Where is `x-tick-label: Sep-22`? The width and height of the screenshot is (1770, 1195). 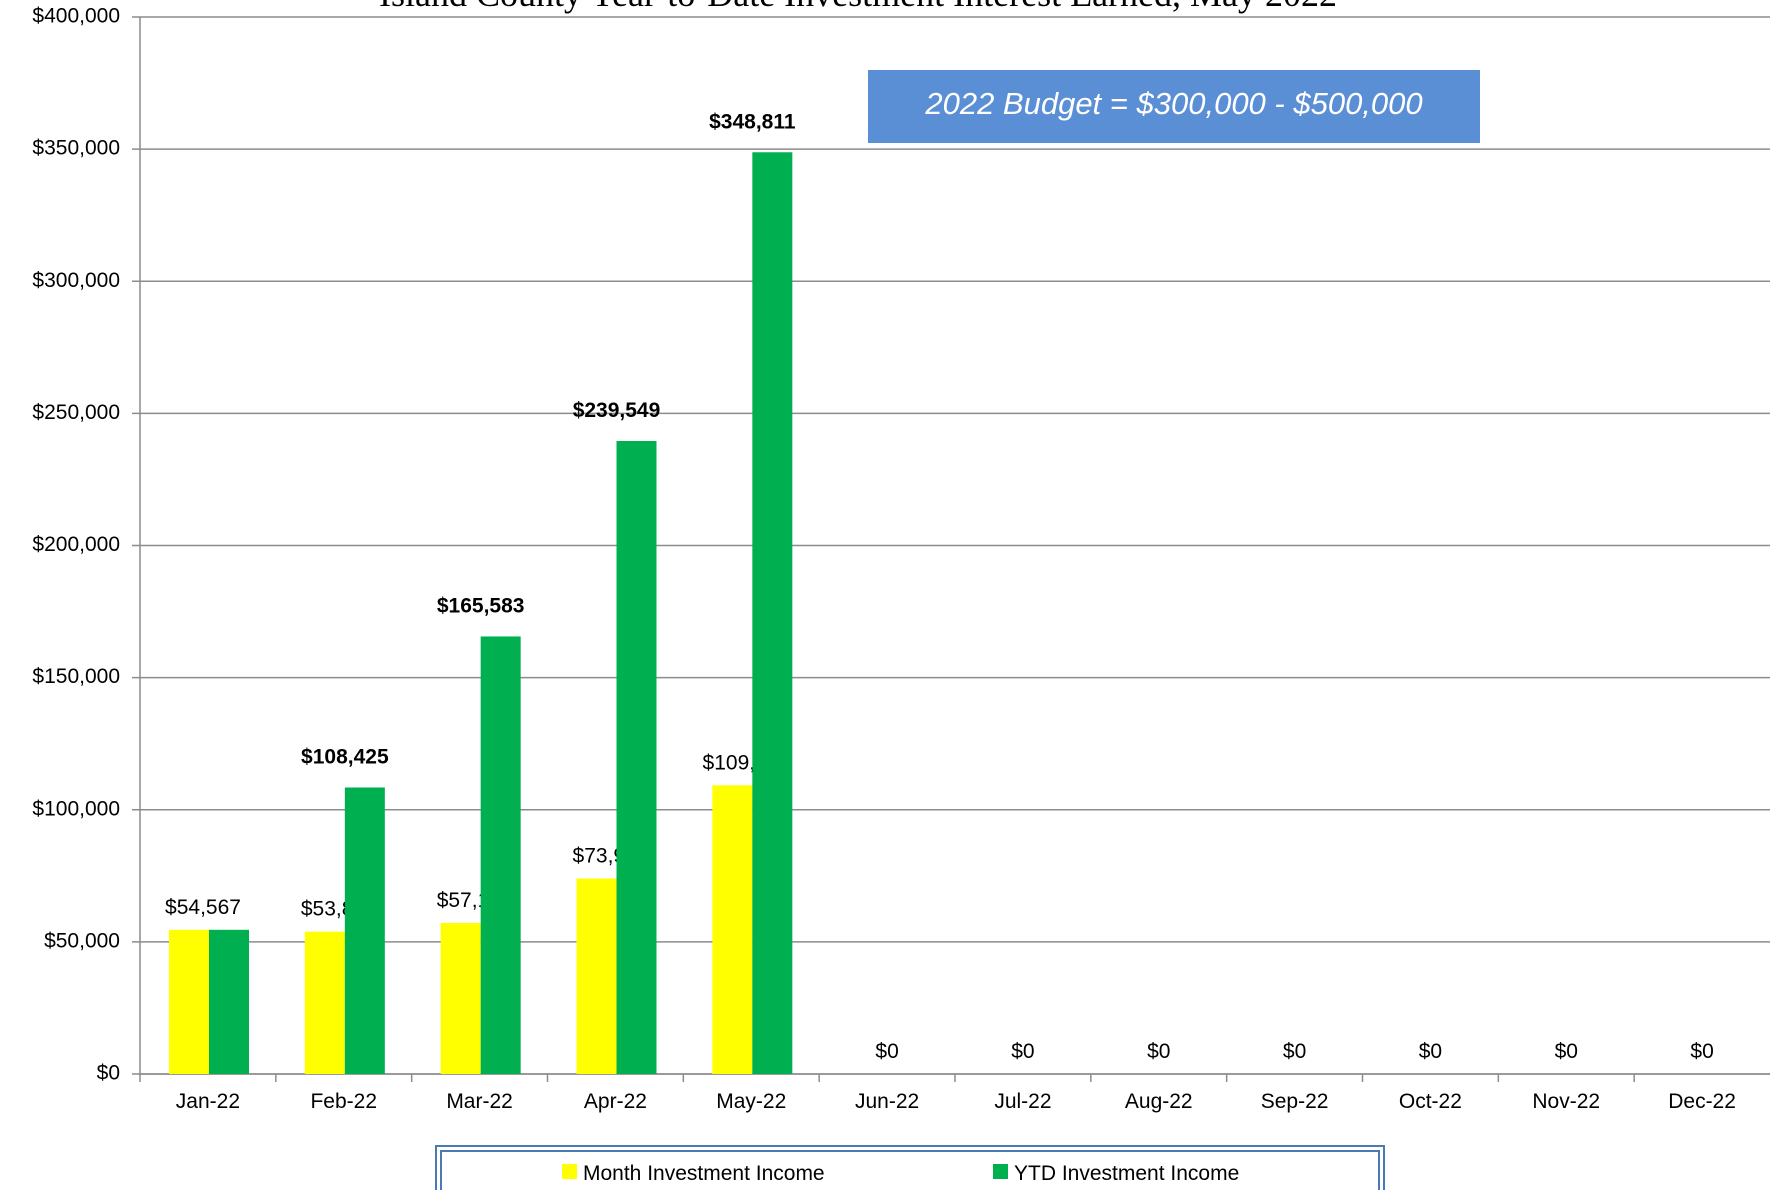 x-tick-label: Sep-22 is located at coordinates (1295, 1101).